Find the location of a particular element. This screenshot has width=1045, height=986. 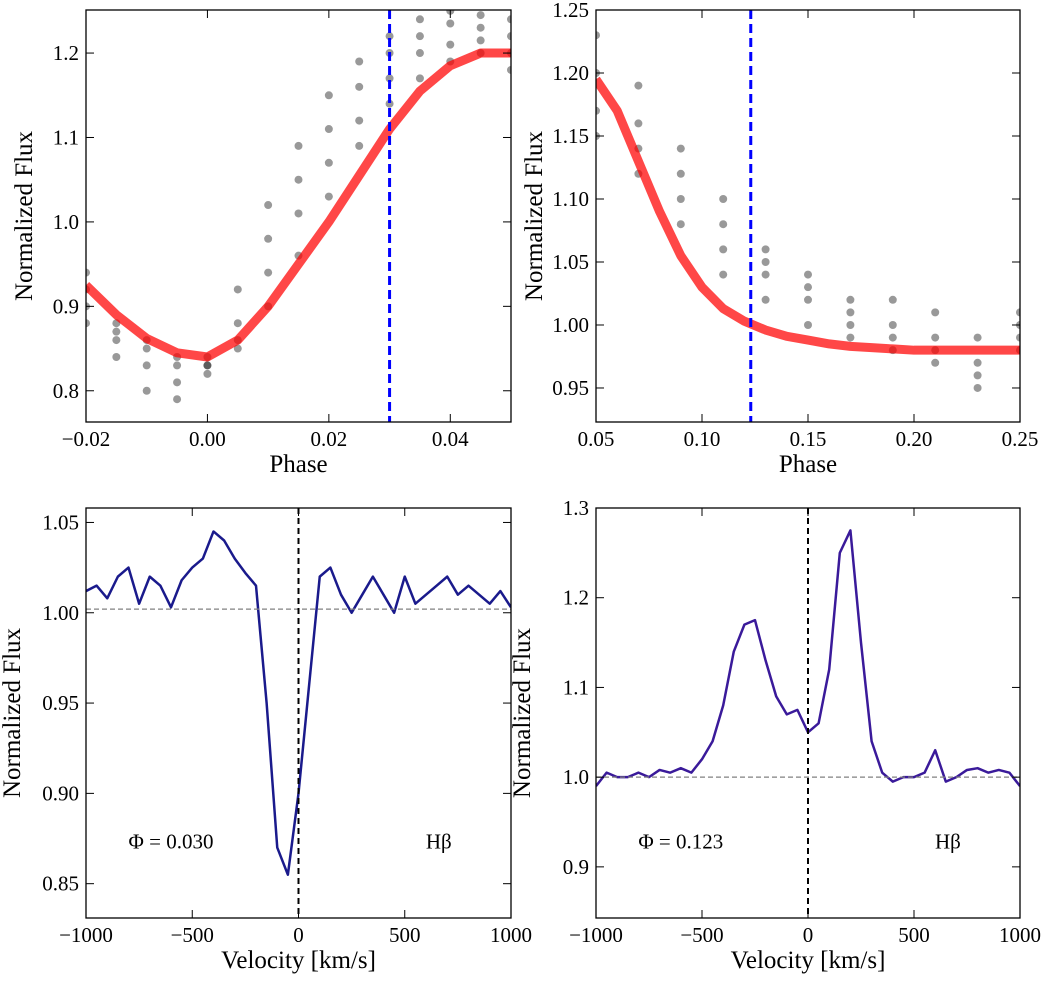

y-tick-label: 0.85 is located at coordinates (60, 884).